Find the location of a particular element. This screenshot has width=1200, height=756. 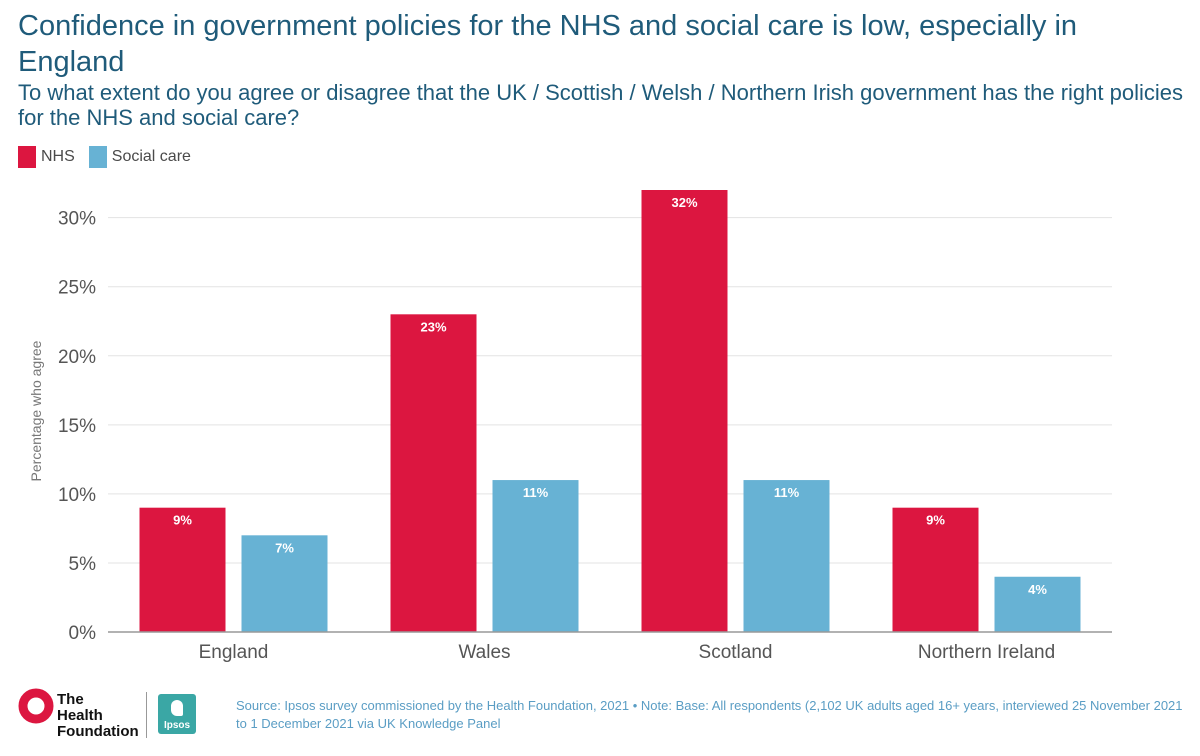

legend-label-social-care: Social care is located at coordinates (151, 156).